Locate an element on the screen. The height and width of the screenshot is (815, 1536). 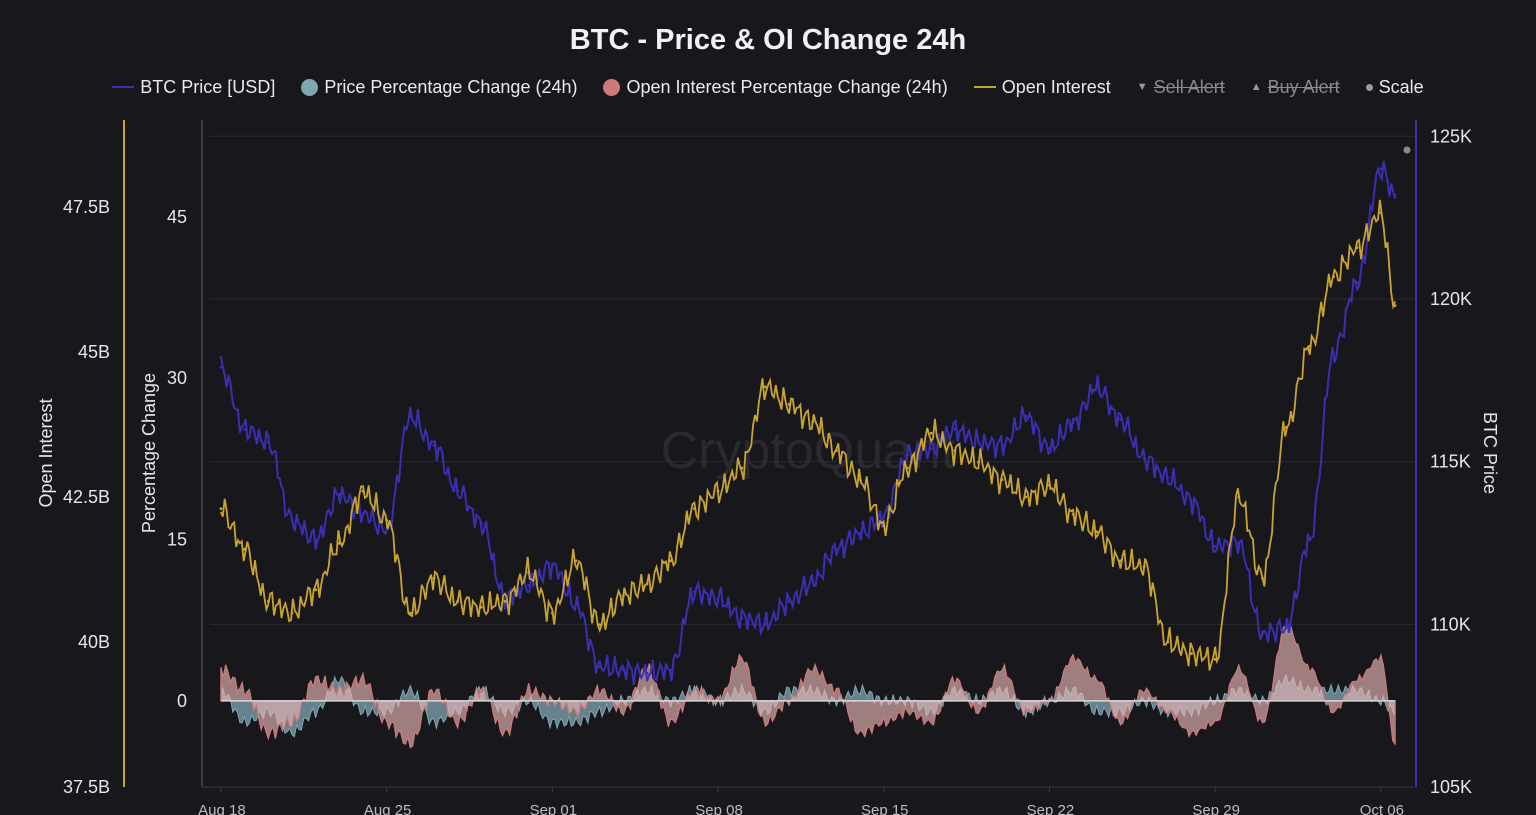
oi-tick-label-3: 40B is located at coordinates (94, 642).